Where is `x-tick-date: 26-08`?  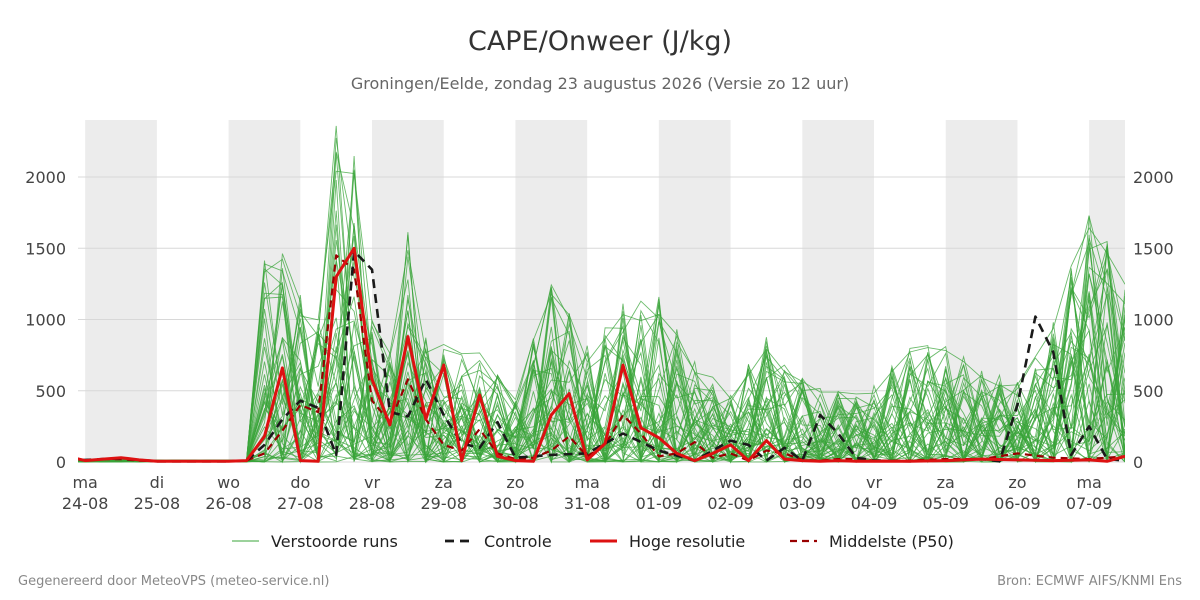
x-tick-date: 26-08 is located at coordinates (228, 503).